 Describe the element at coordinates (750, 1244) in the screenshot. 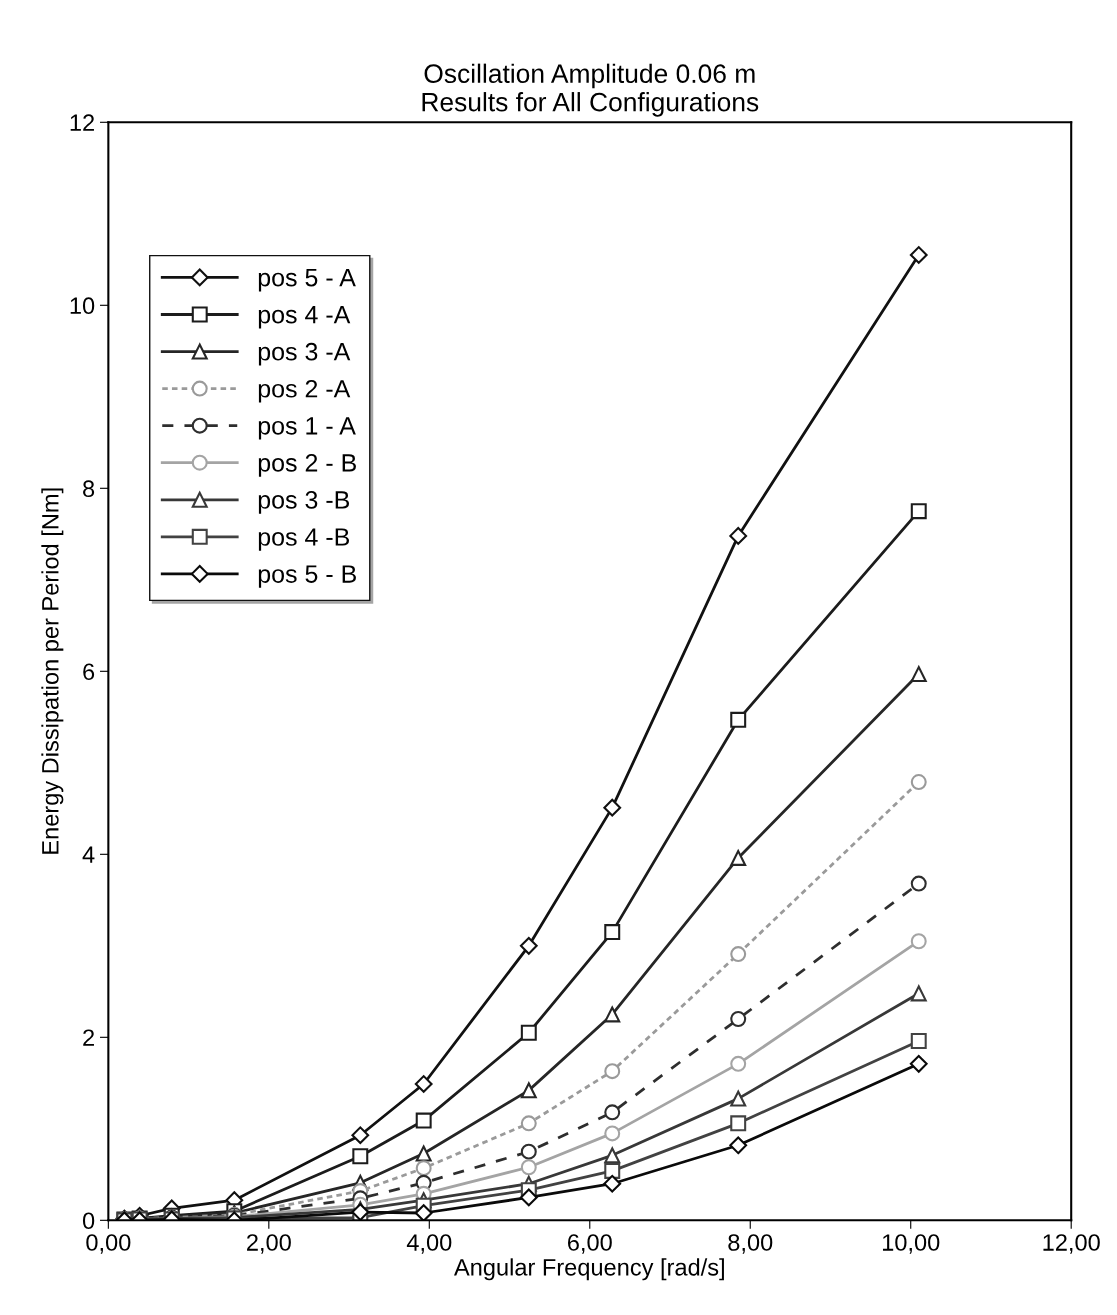

I see `x-tick-label: 8,00` at that location.